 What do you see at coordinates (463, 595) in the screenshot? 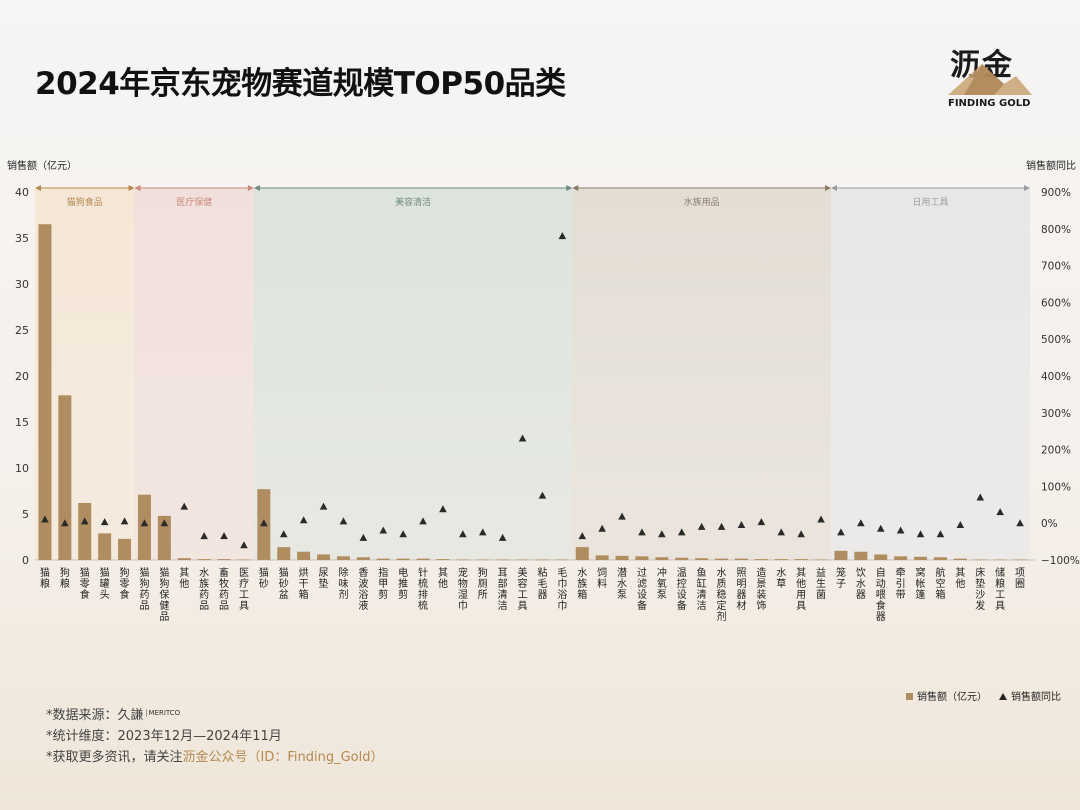
I see `category-label: 湿` at bounding box center [463, 595].